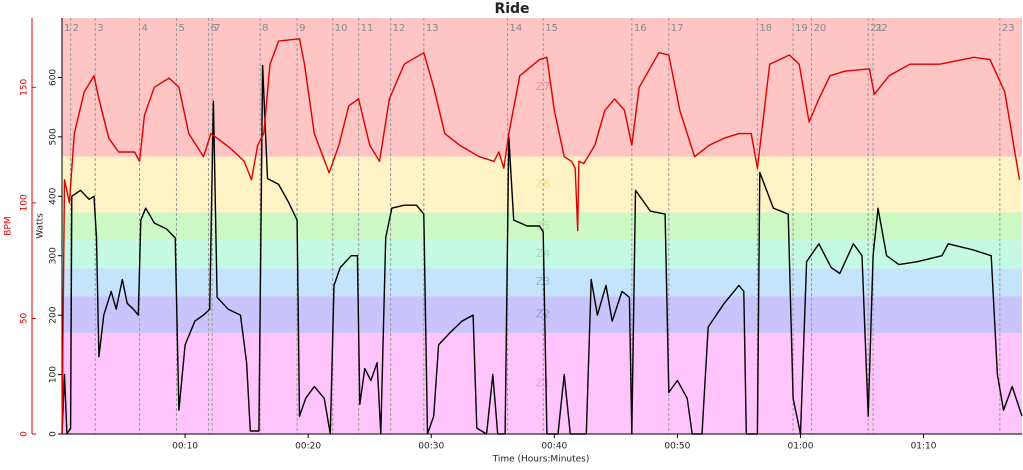 This screenshot has height=470, width=1023. What do you see at coordinates (181, 28) in the screenshot?
I see `interval-label: 5` at bounding box center [181, 28].